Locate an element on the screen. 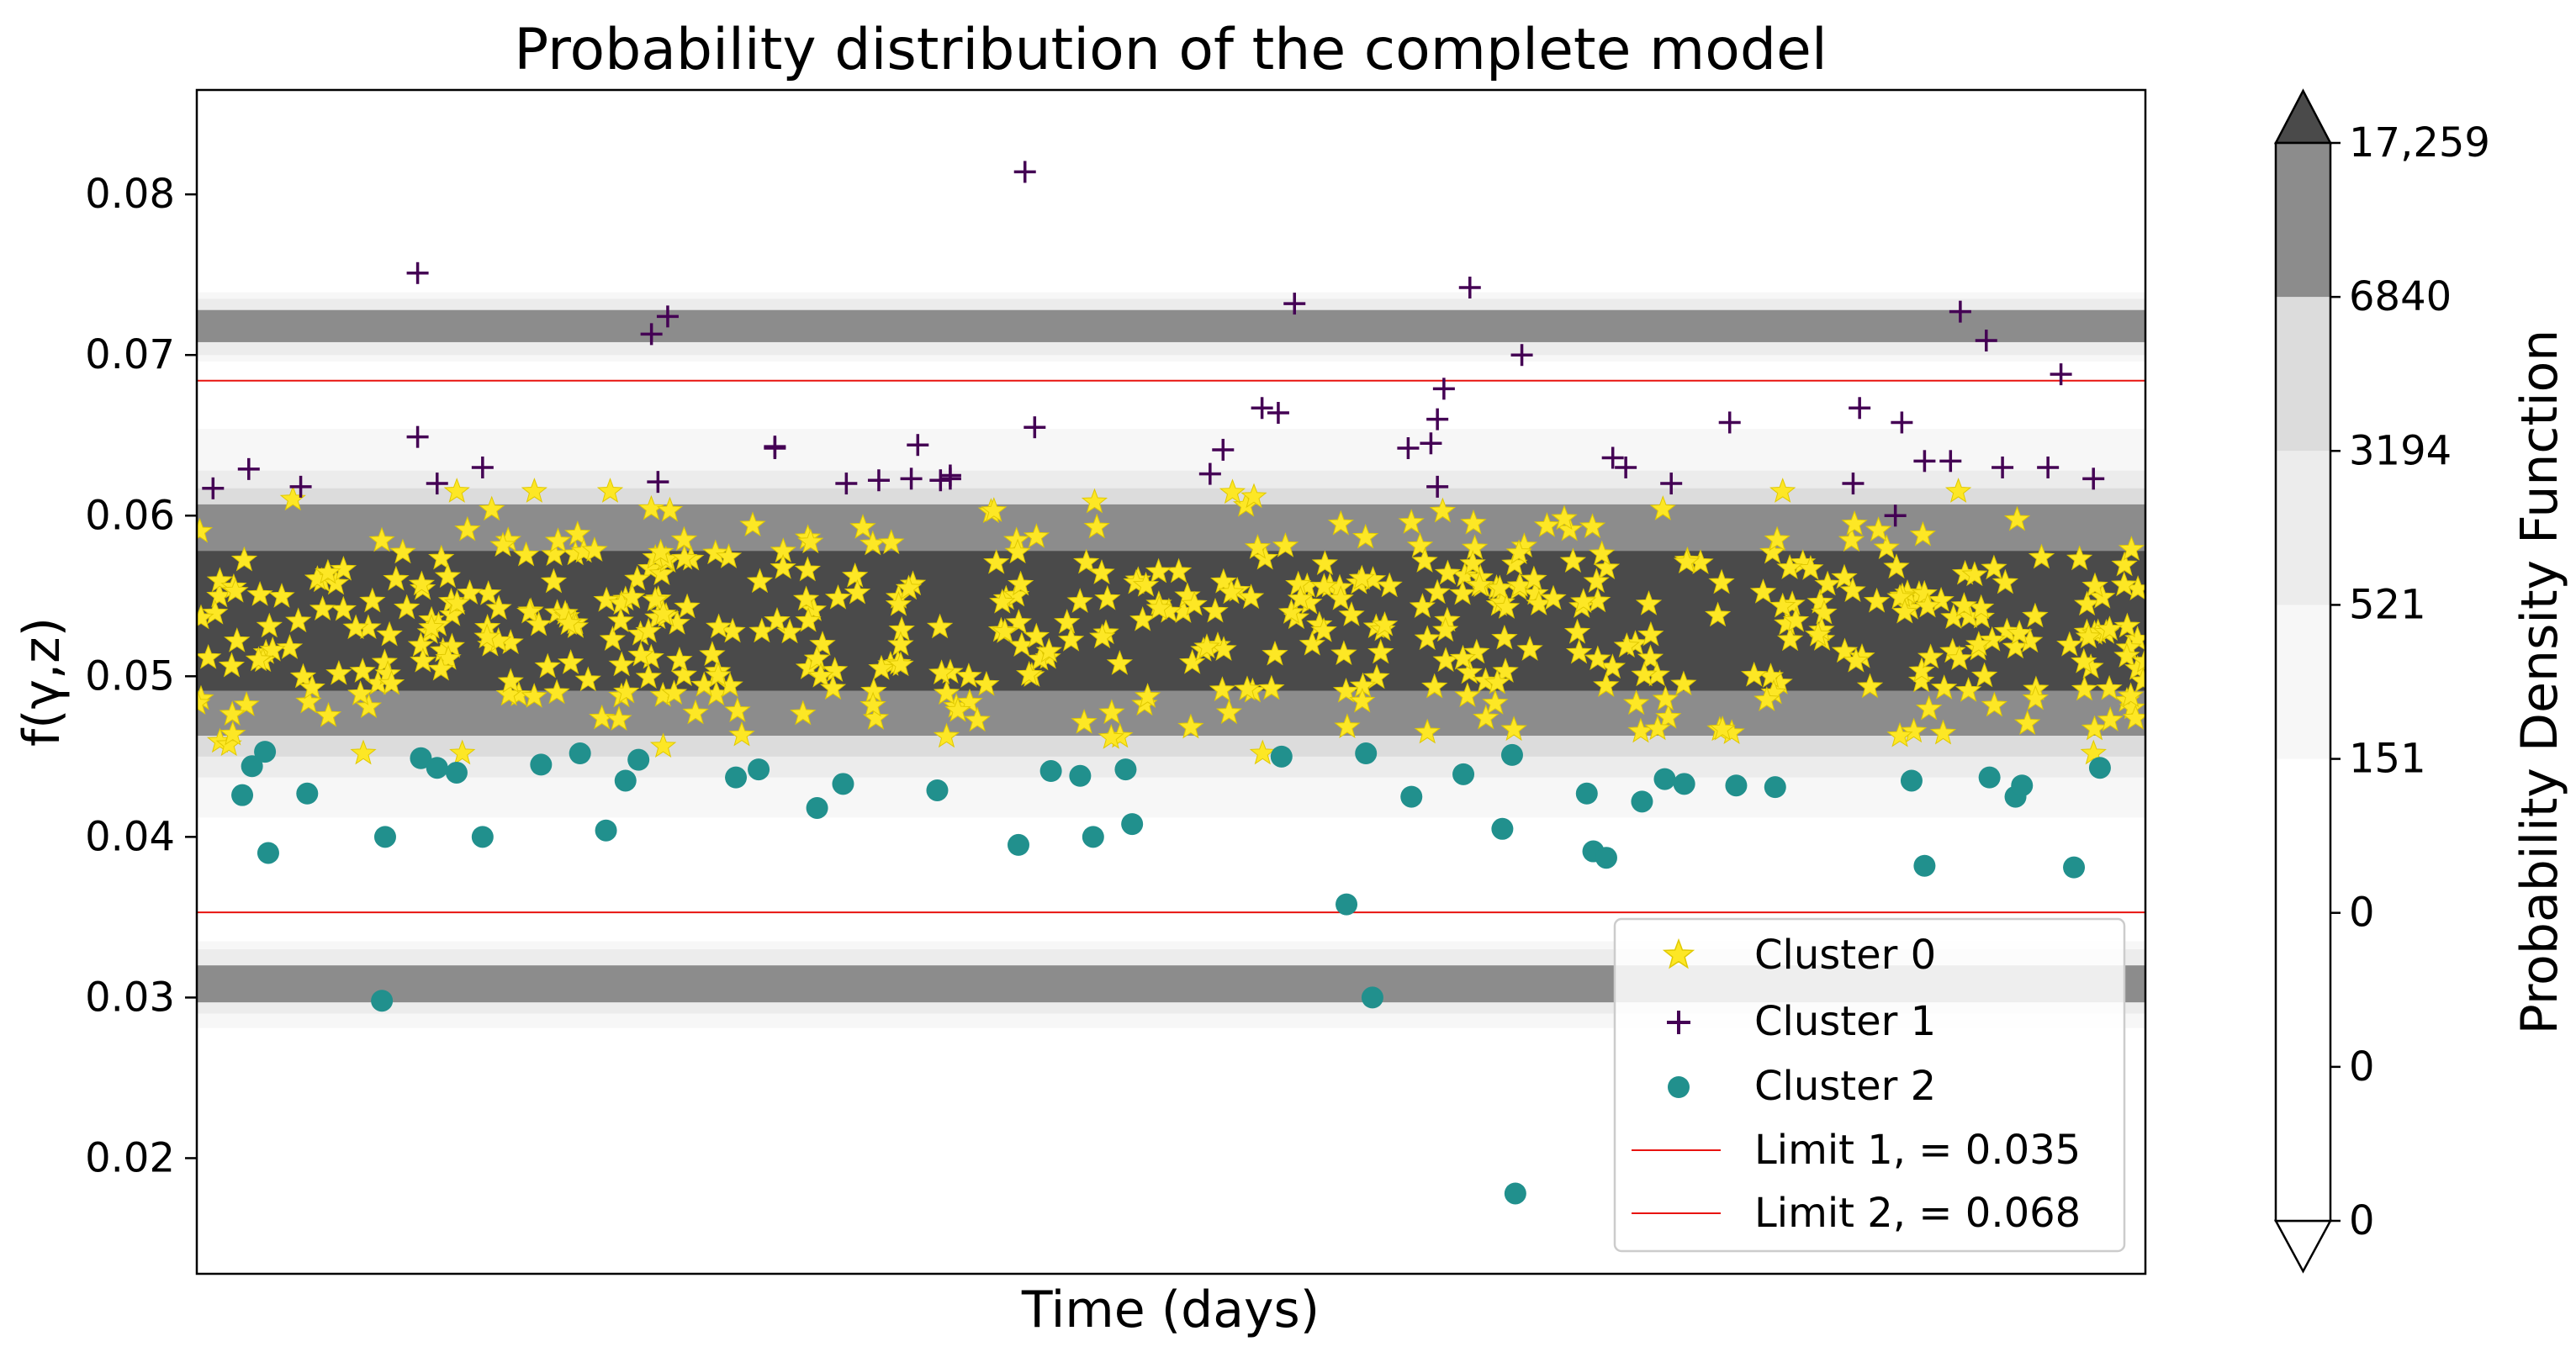 The image size is (2576, 1352). y-tick-label: 0.07 is located at coordinates (130, 354).